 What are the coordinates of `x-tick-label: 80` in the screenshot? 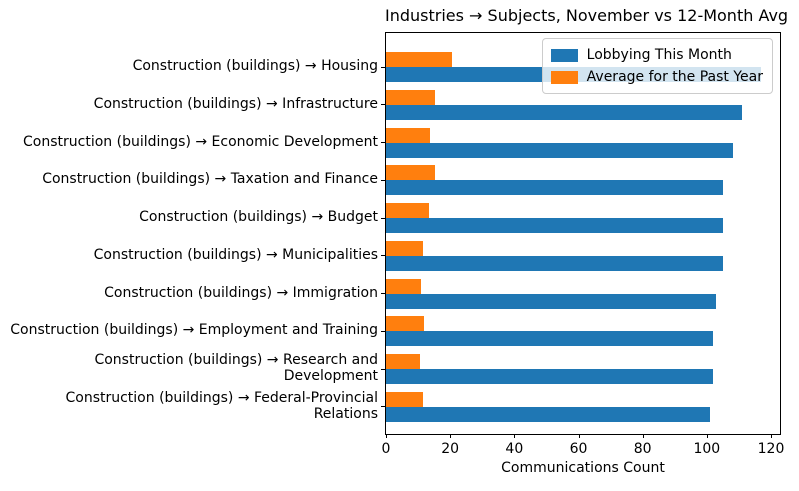 It's located at (642, 449).